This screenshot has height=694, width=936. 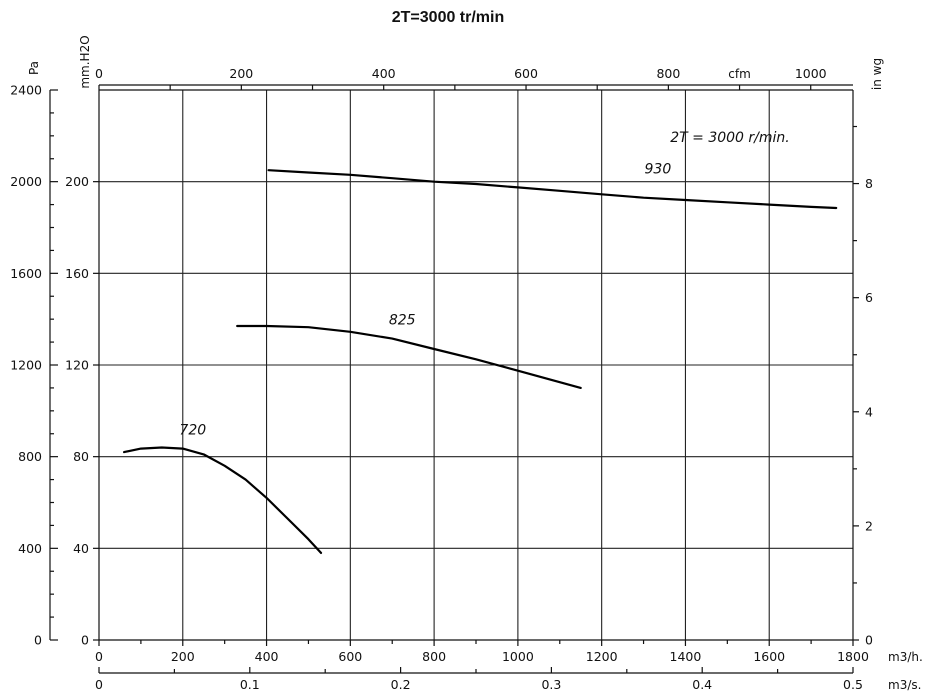 I want to click on m3s-tick-label: 0.5, so click(x=853, y=684).